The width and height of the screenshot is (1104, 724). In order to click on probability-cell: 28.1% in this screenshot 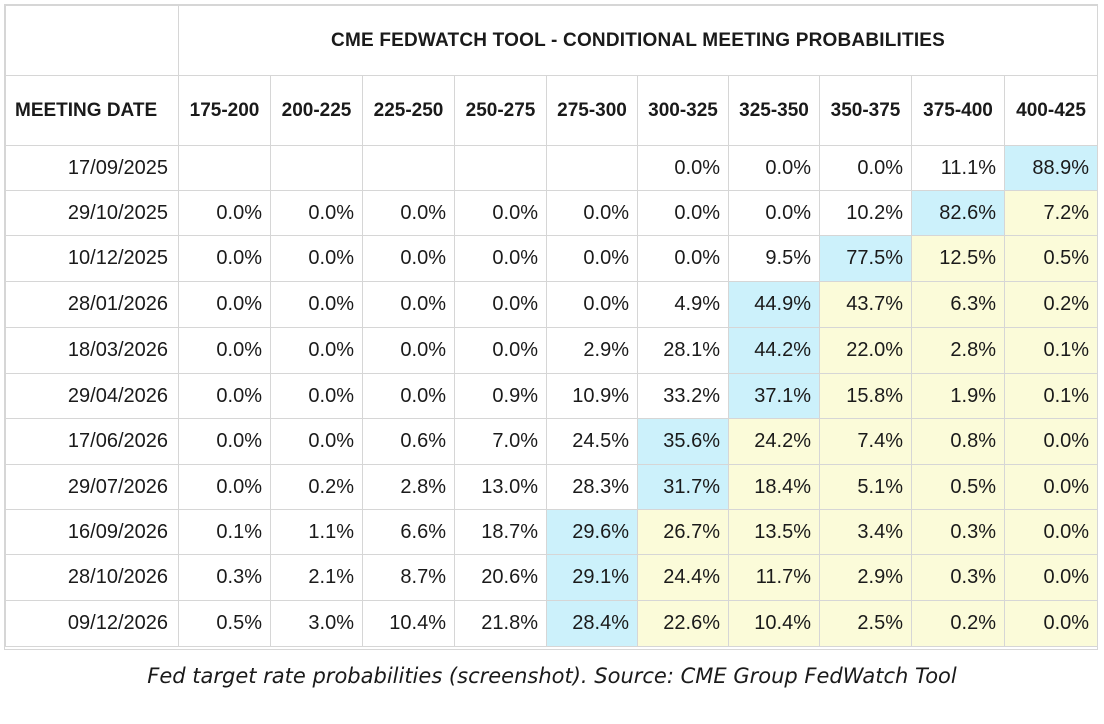, I will do `click(683, 350)`.